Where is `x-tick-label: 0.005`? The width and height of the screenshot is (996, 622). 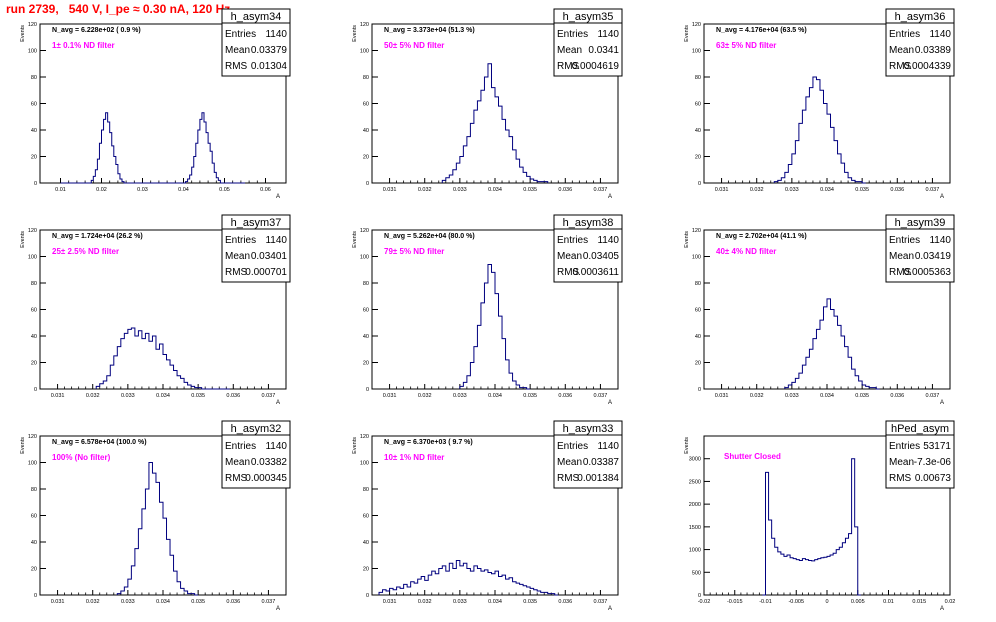
x-tick-label: 0.005 is located at coordinates (858, 602).